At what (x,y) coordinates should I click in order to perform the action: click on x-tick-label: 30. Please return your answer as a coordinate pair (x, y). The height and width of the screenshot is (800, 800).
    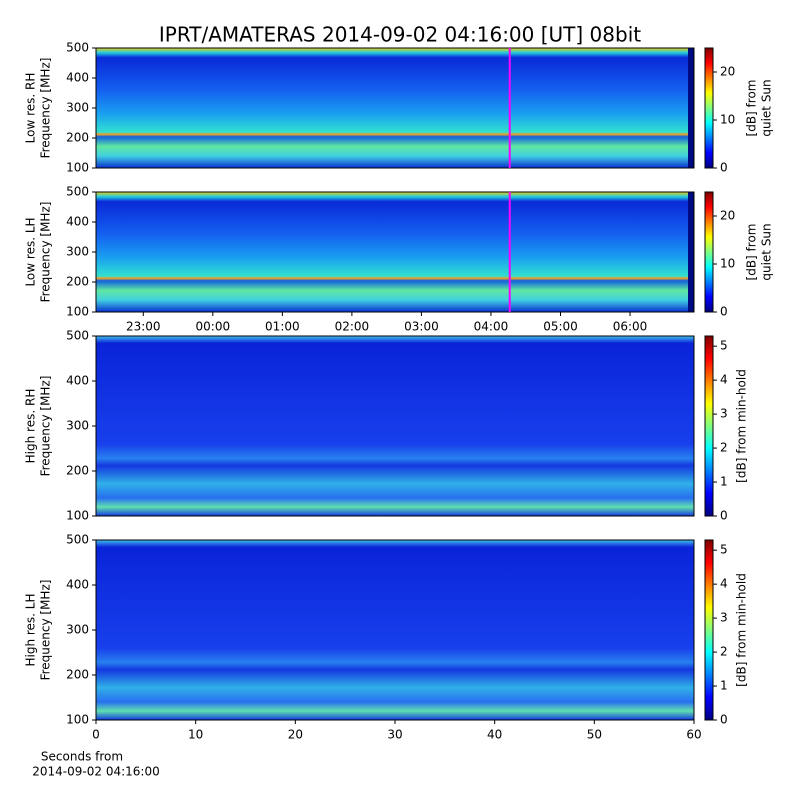
    Looking at the image, I should click on (394, 735).